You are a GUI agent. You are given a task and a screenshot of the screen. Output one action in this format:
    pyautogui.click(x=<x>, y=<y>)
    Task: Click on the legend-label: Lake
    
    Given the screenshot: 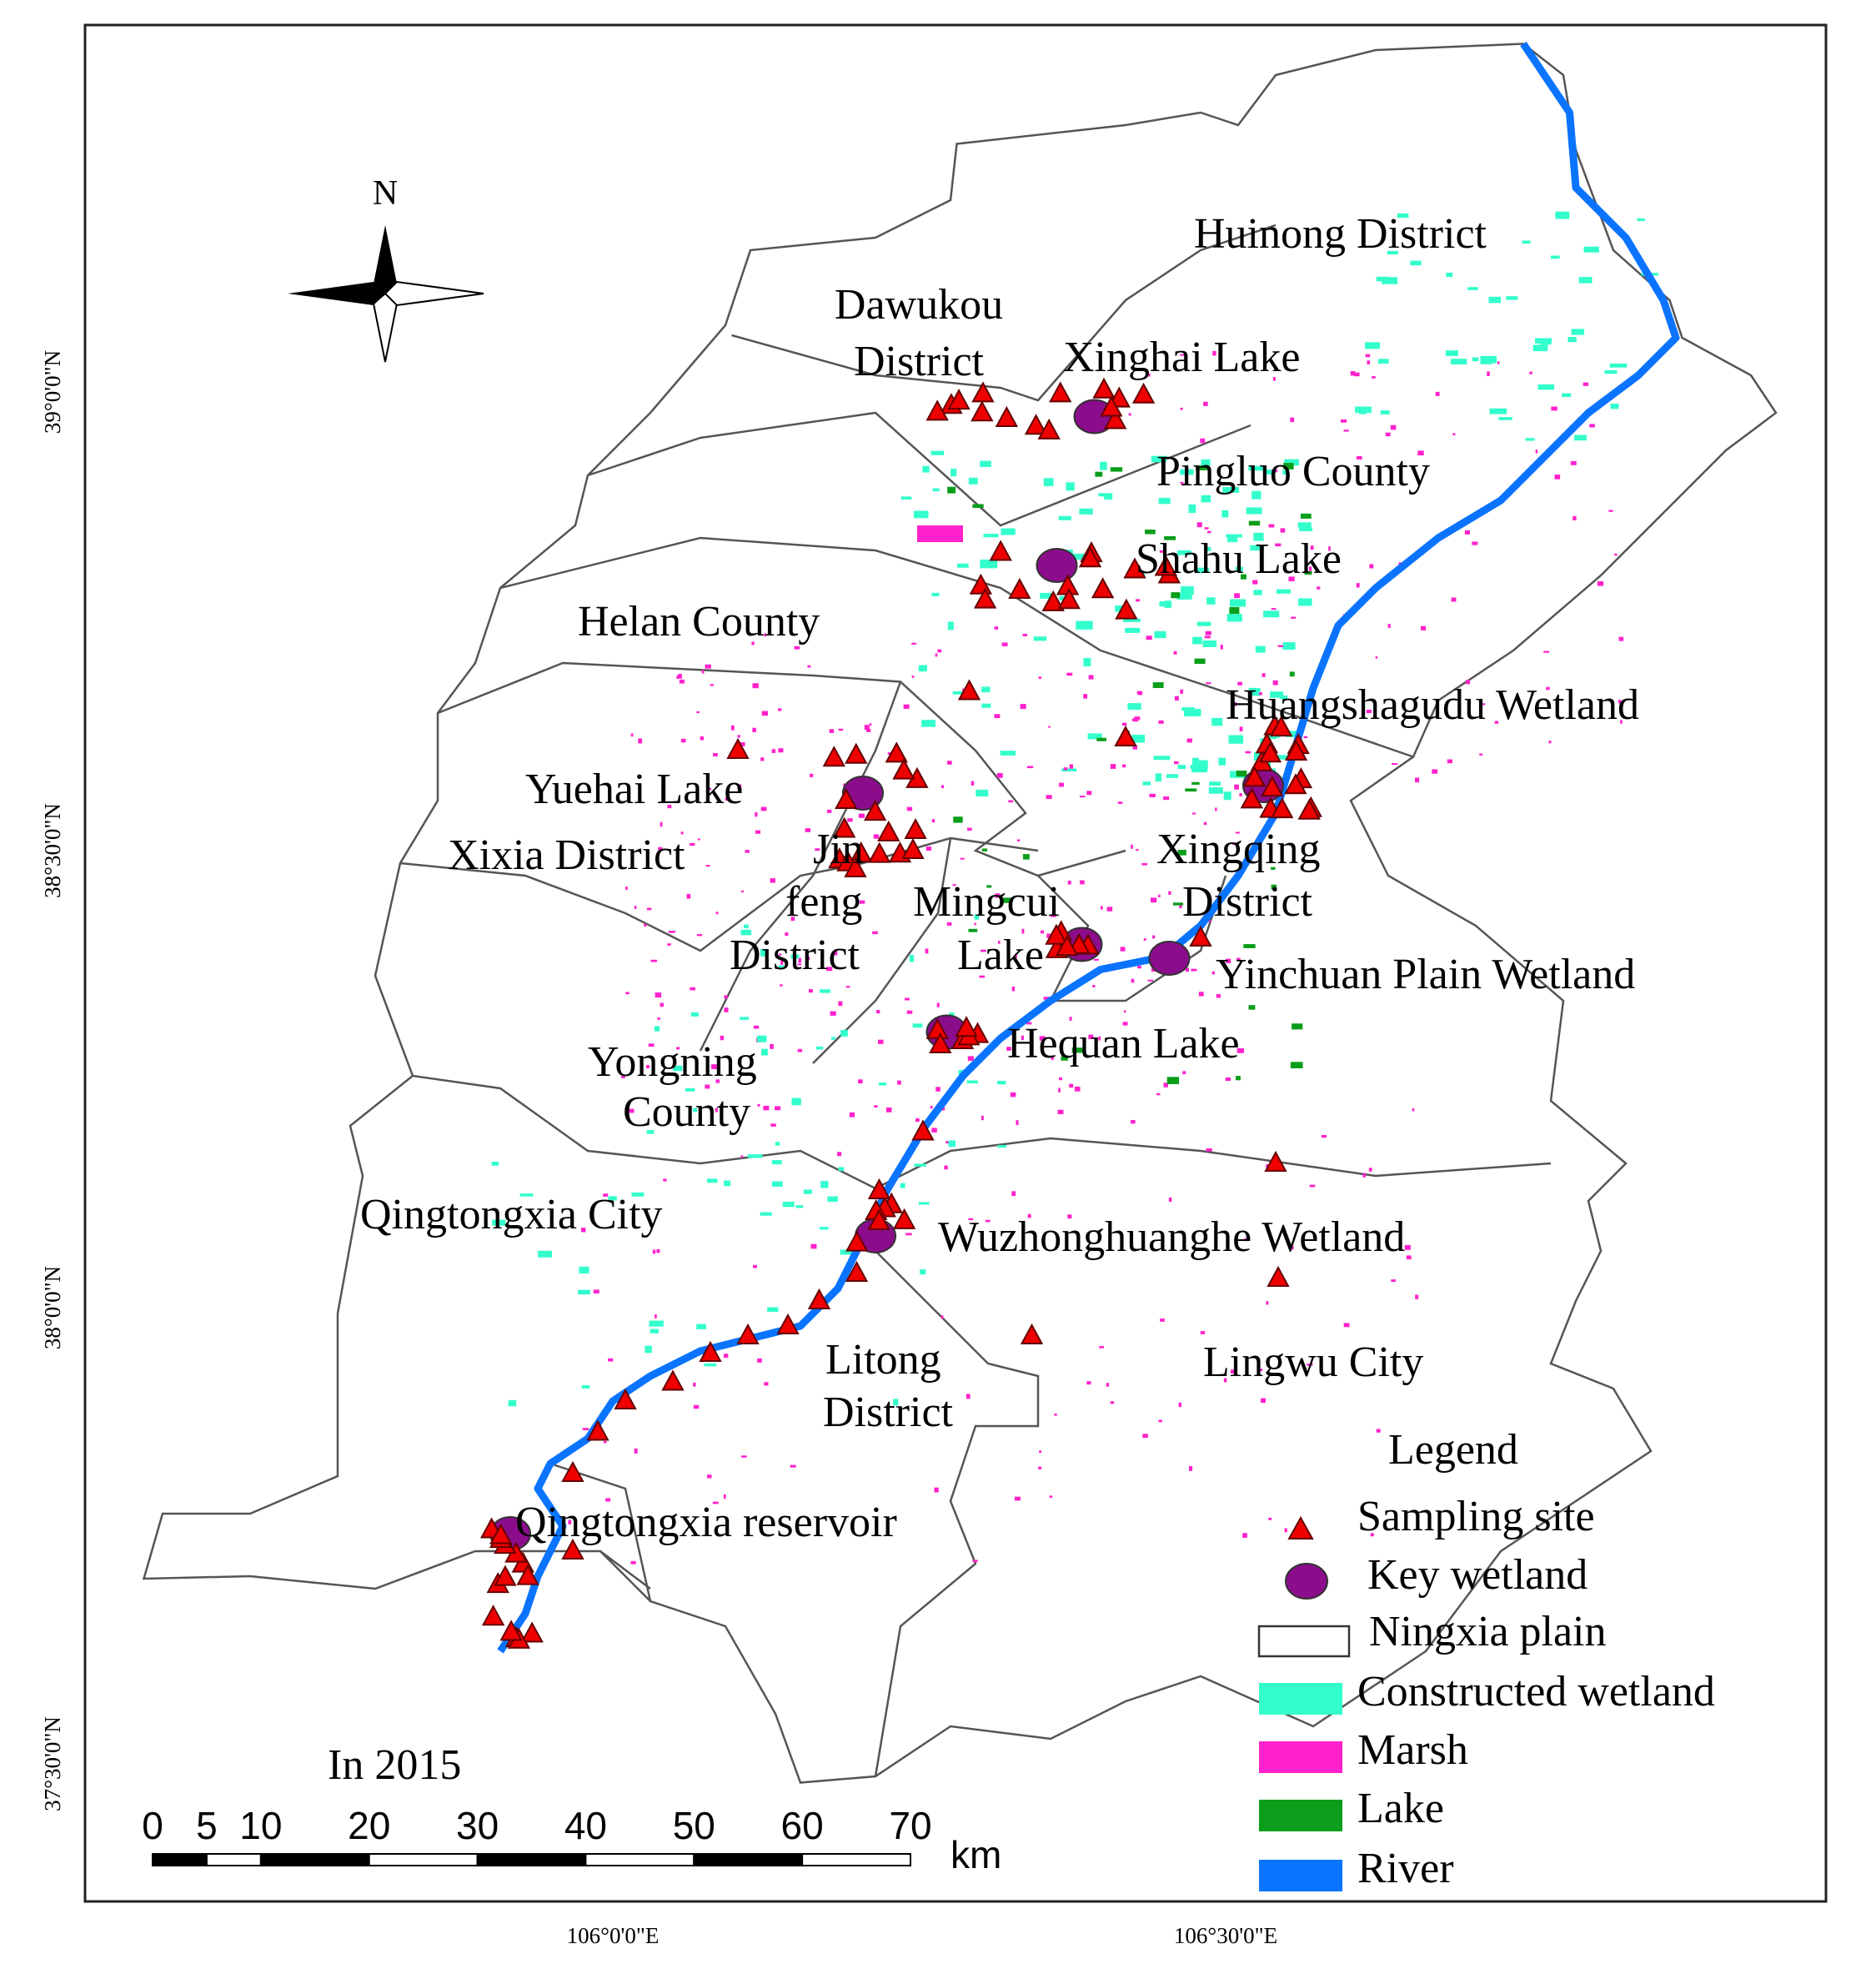 What is the action you would take?
    pyautogui.click(x=1400, y=1808)
    